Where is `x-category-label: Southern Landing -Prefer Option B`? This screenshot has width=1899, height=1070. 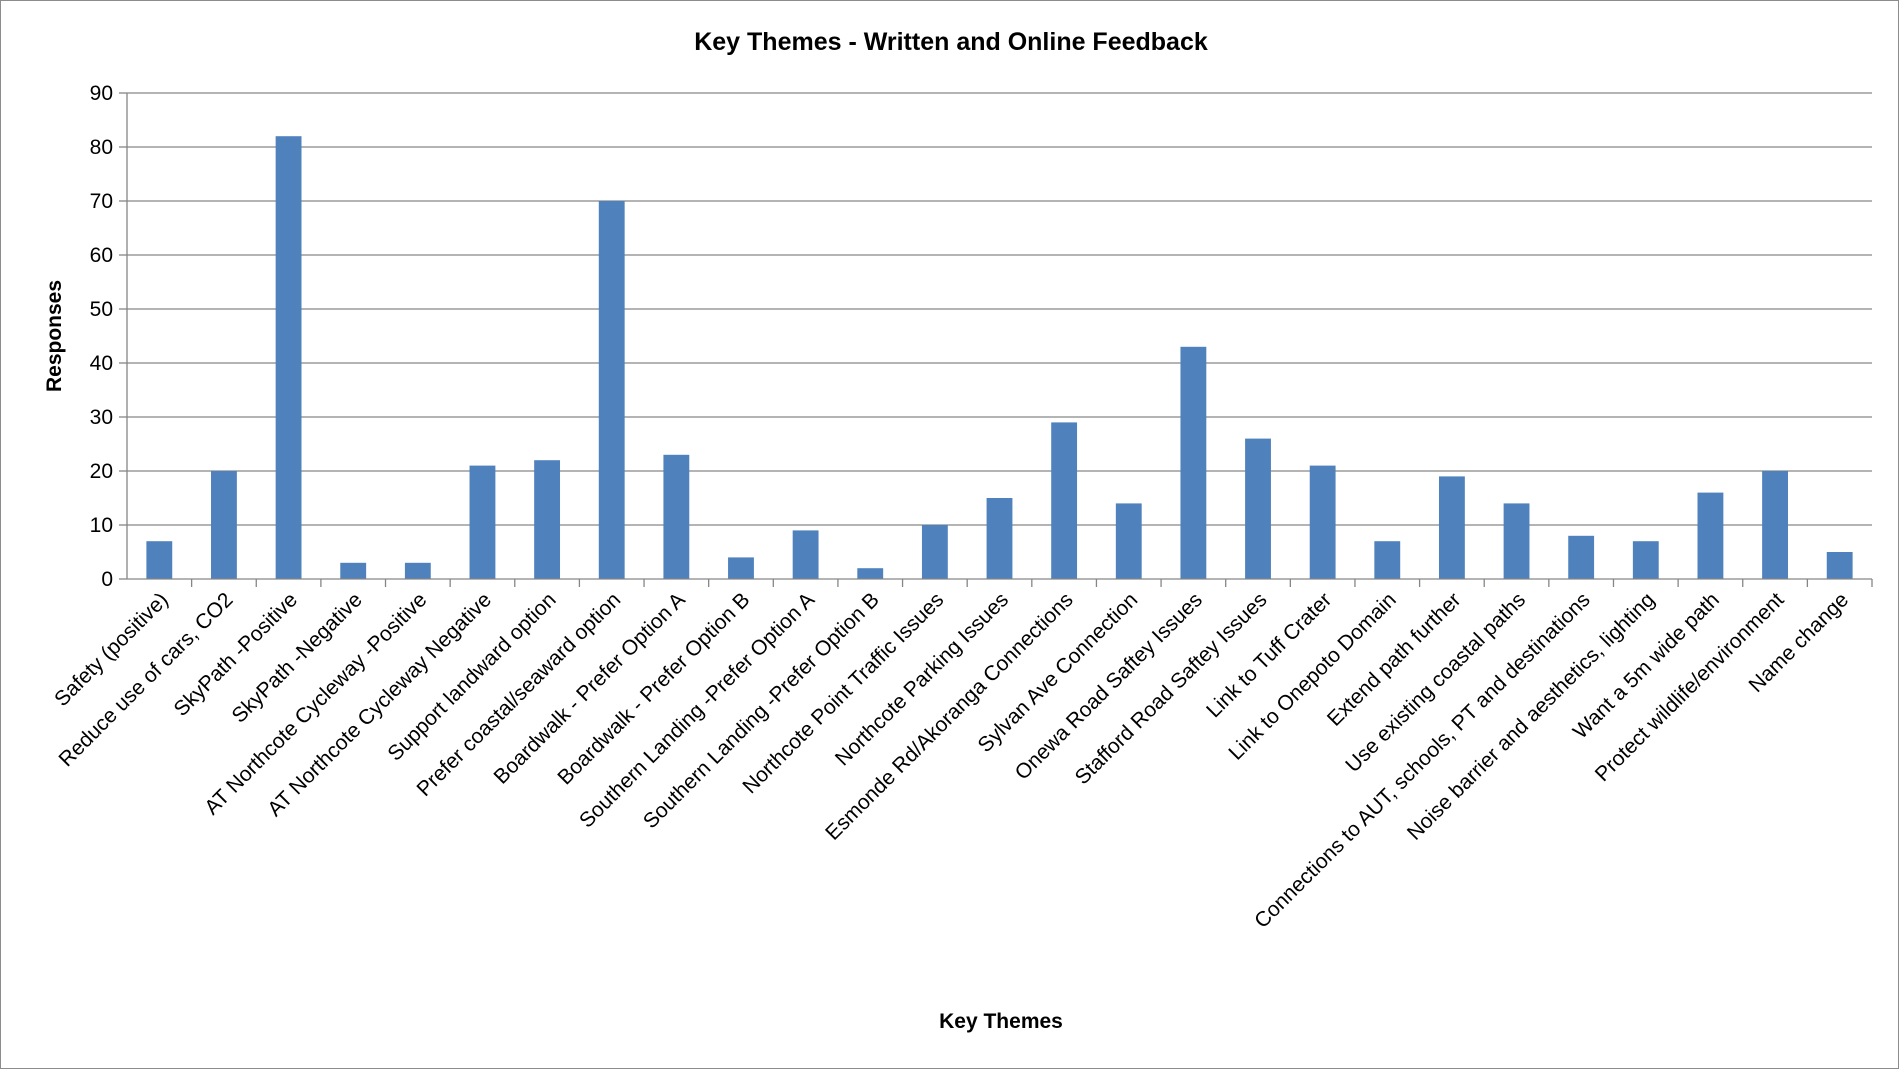
x-category-label: Southern Landing -Prefer Option B is located at coordinates (761, 710).